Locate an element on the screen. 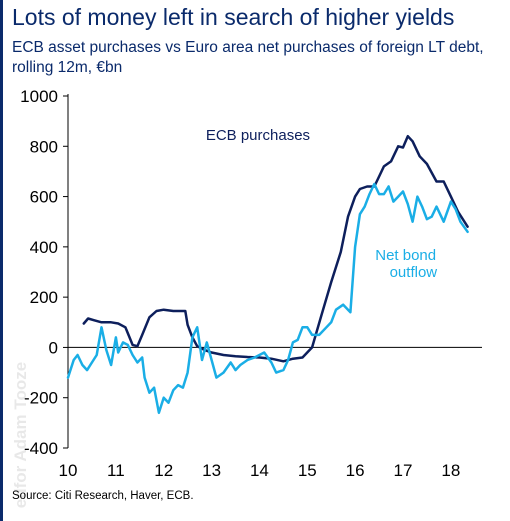  y-tick-label: 800 is located at coordinates (44, 146).